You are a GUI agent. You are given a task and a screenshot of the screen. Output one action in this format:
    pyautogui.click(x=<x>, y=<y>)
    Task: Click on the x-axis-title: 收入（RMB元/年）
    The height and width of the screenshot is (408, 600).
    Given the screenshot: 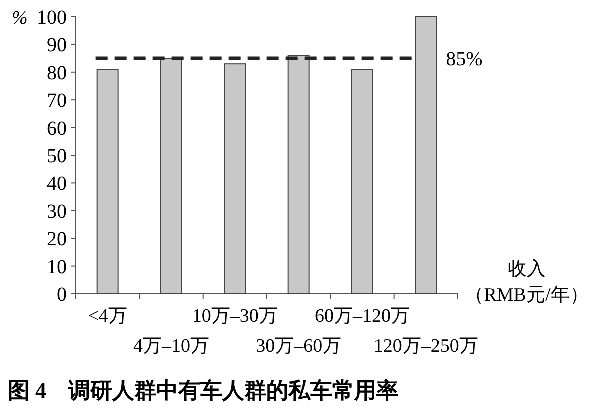 What is the action you would take?
    pyautogui.click(x=527, y=282)
    